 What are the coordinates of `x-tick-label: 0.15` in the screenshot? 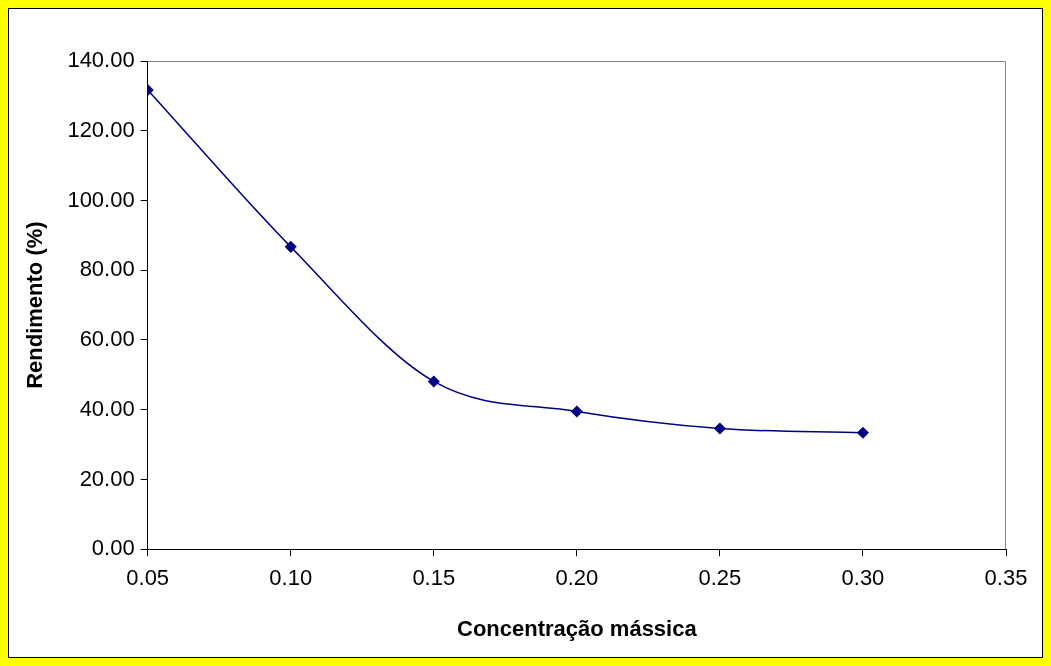 It's located at (434, 578).